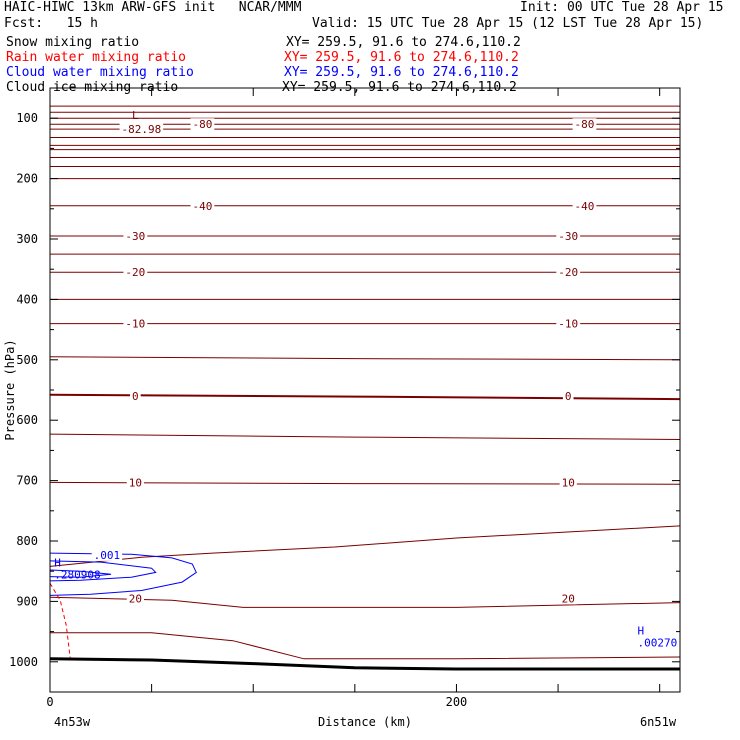 Image resolution: width=740 pixels, height=740 pixels. Describe the element at coordinates (27, 360) in the screenshot. I see `y-tick-label: 500` at that location.